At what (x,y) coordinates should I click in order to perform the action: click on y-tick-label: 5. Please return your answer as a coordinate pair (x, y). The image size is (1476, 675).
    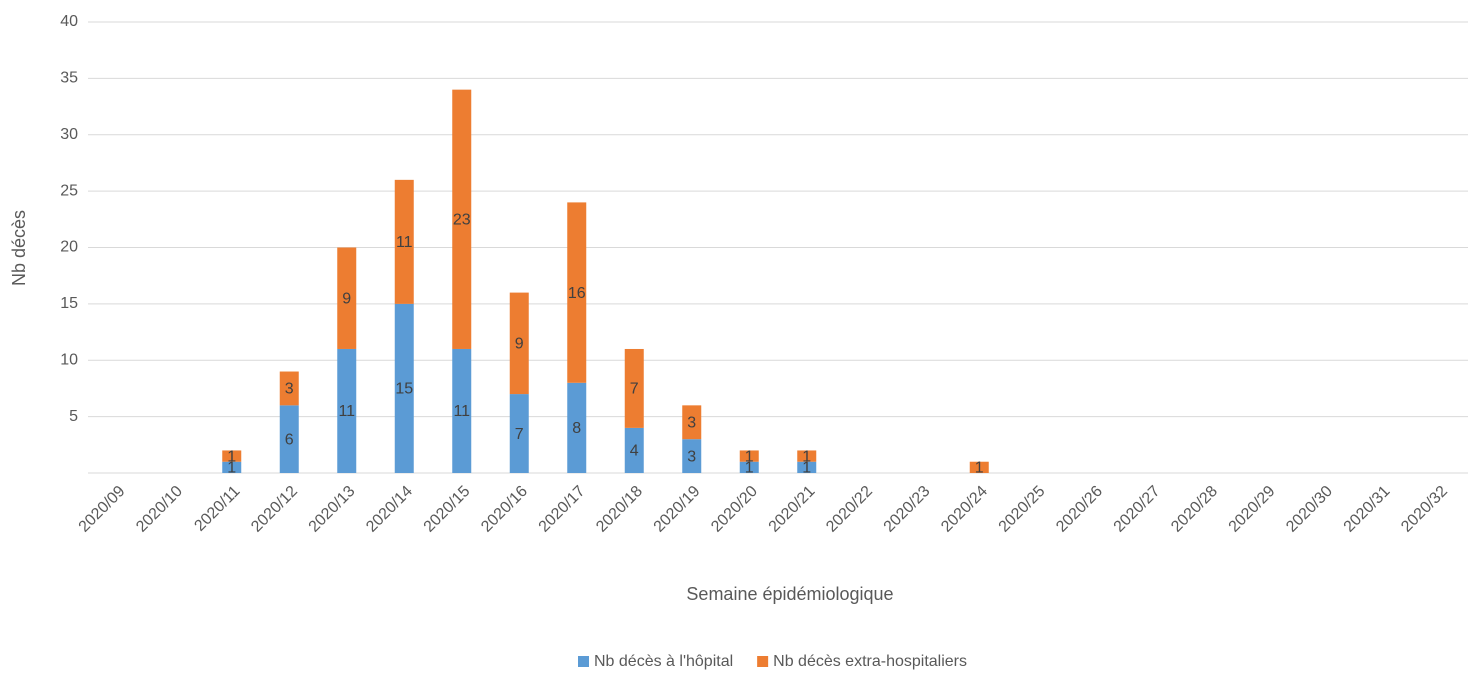
    Looking at the image, I should click on (73, 416).